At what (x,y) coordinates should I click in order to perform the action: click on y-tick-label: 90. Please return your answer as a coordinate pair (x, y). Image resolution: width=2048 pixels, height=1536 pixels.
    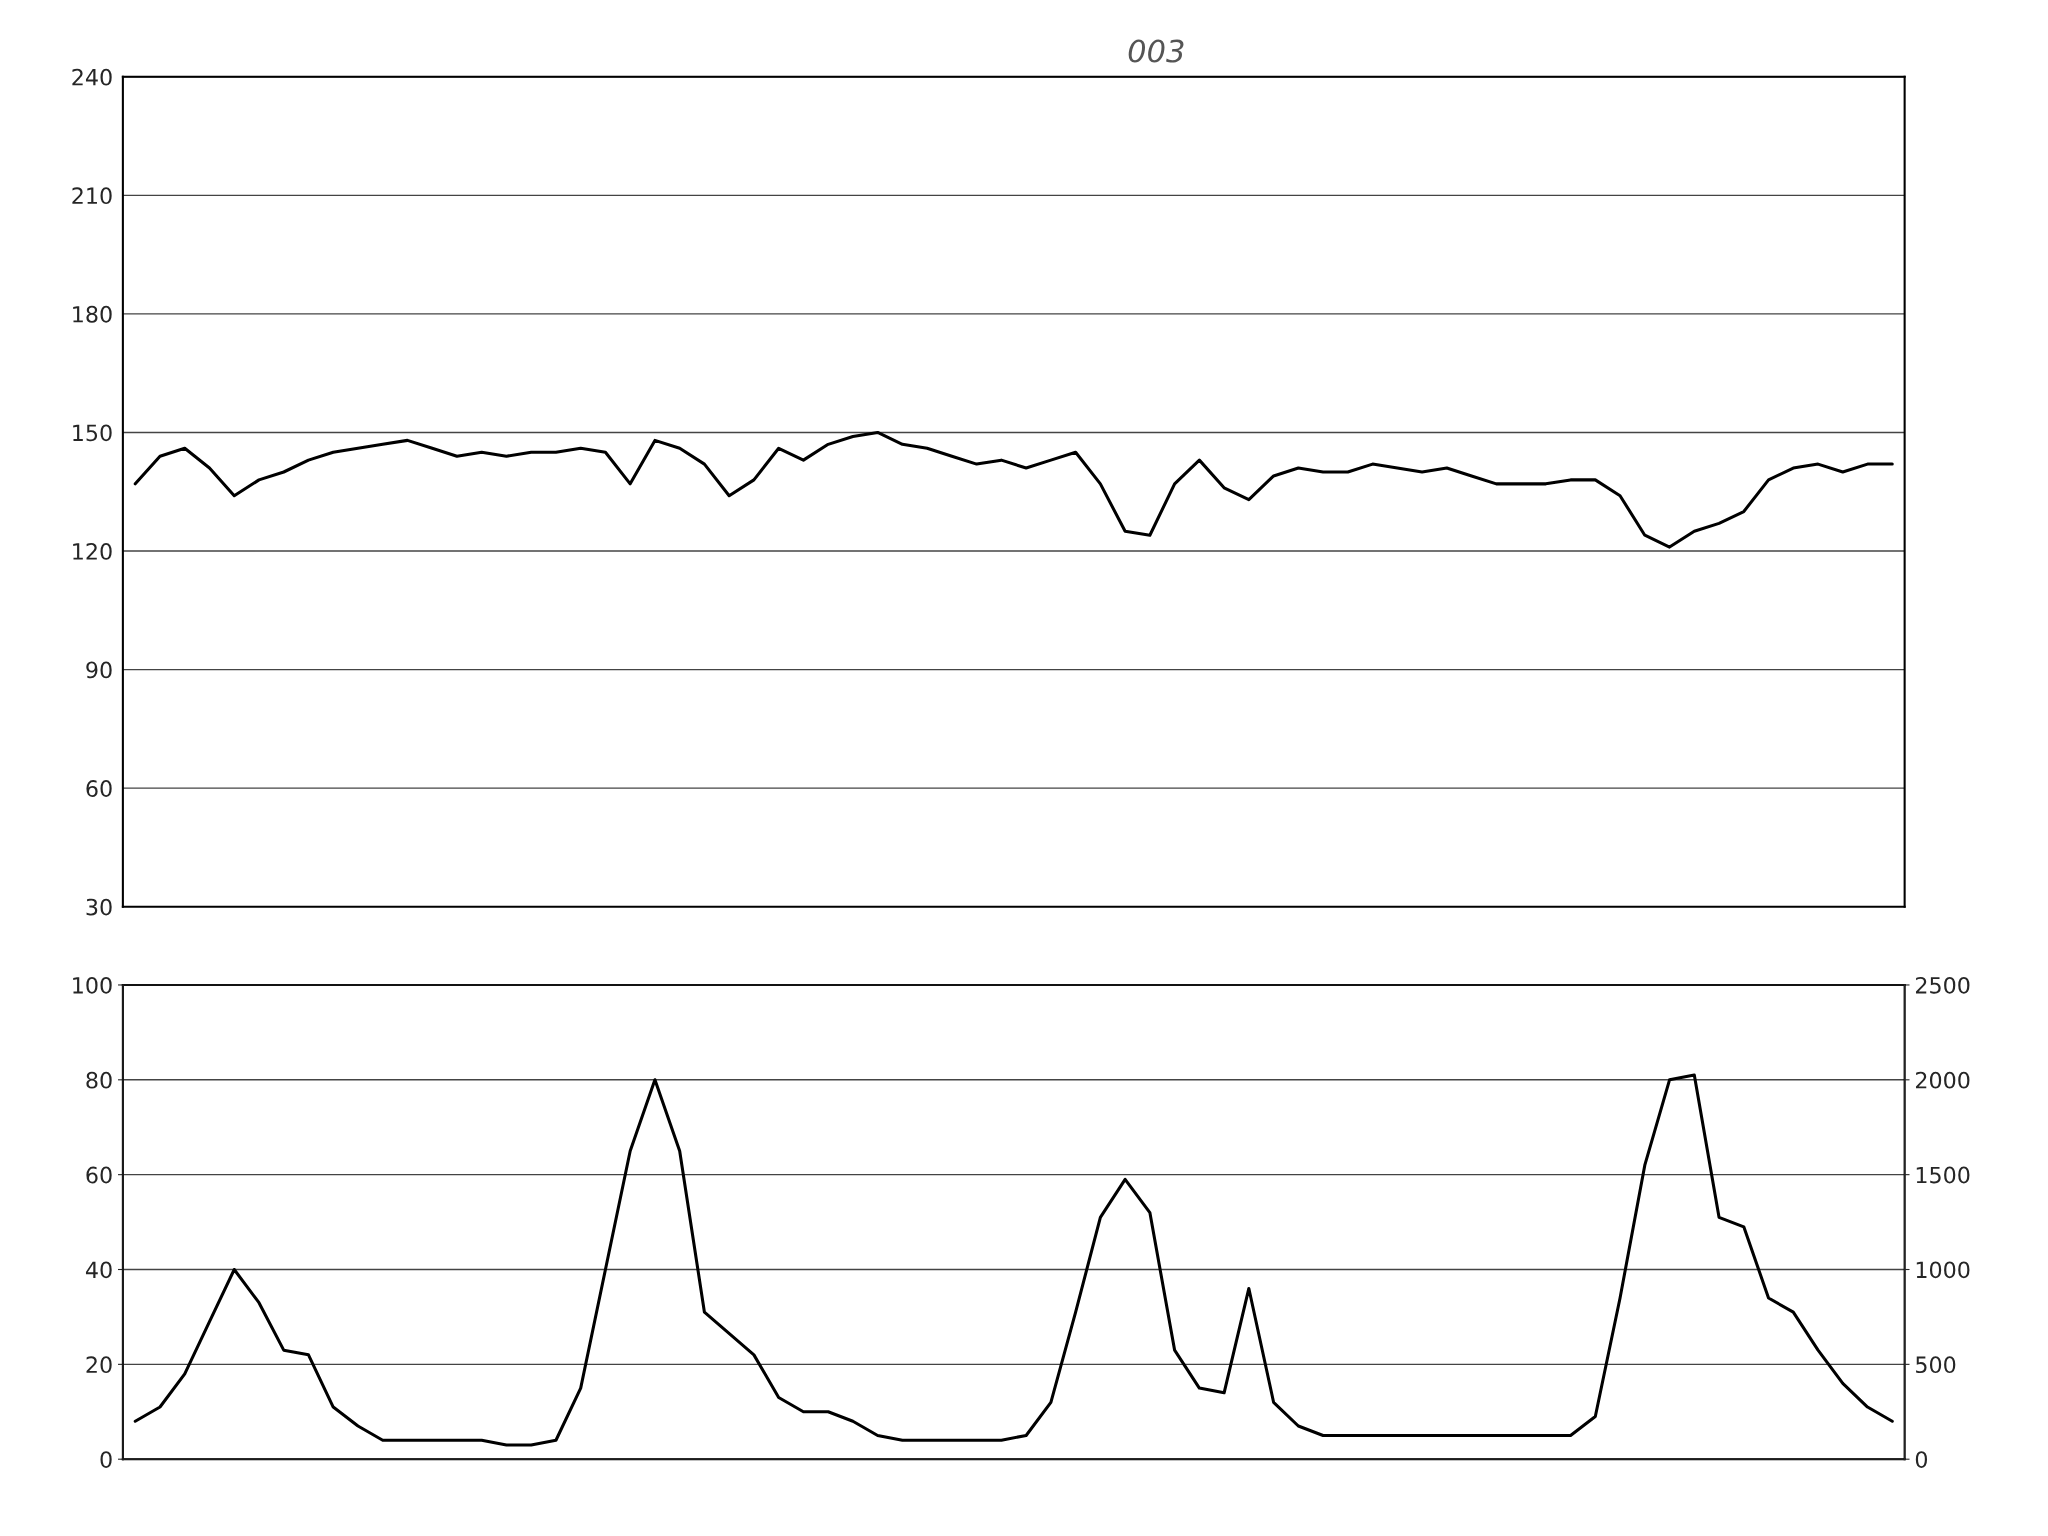
    Looking at the image, I should click on (99, 670).